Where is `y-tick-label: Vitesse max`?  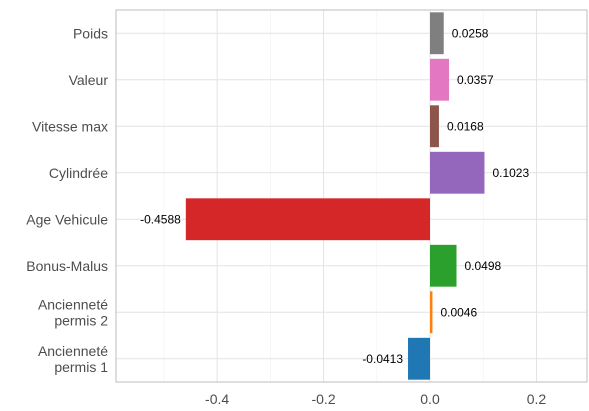 y-tick-label: Vitesse max is located at coordinates (70, 126).